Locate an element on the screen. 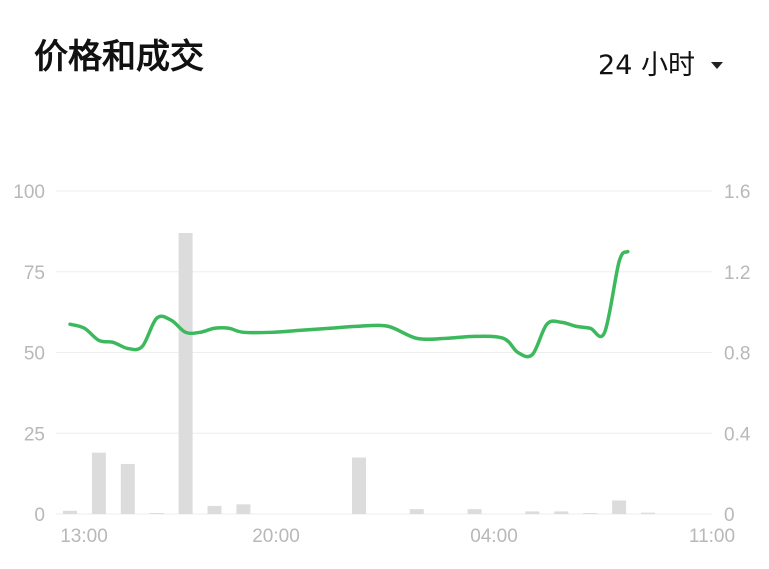 This screenshot has height=569, width=769. left-axis-tick: 100 is located at coordinates (29, 192).